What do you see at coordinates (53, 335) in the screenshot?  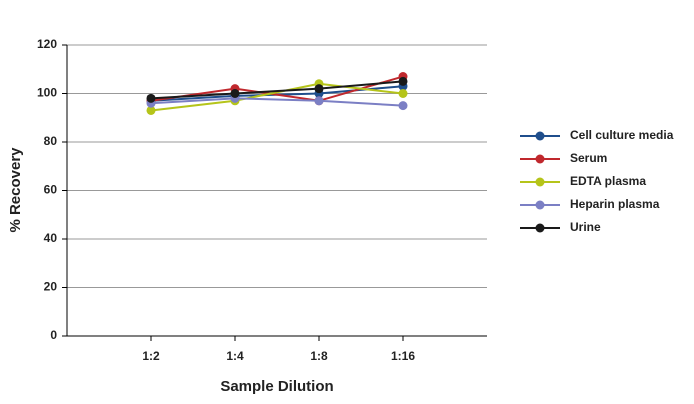 I see `y-tick-label: 0` at bounding box center [53, 335].